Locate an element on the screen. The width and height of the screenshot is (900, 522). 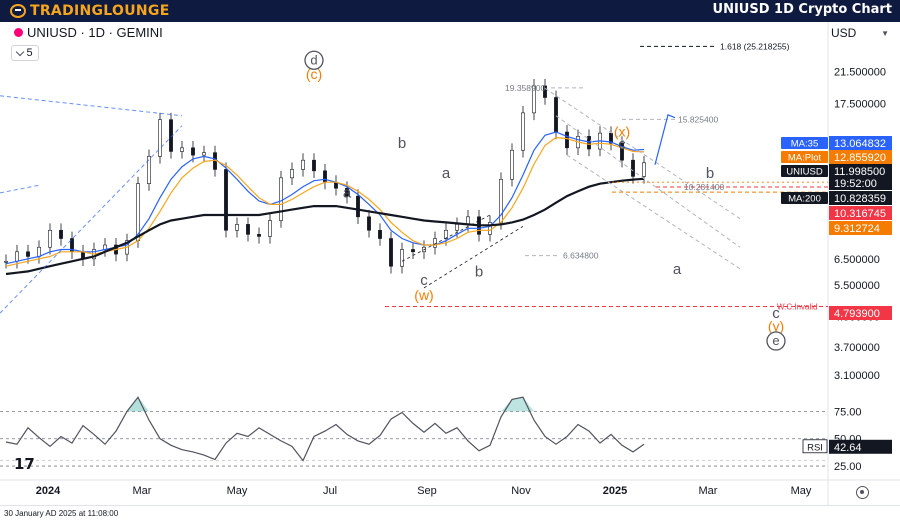
level-value-tag is located at coordinates (860, 228).